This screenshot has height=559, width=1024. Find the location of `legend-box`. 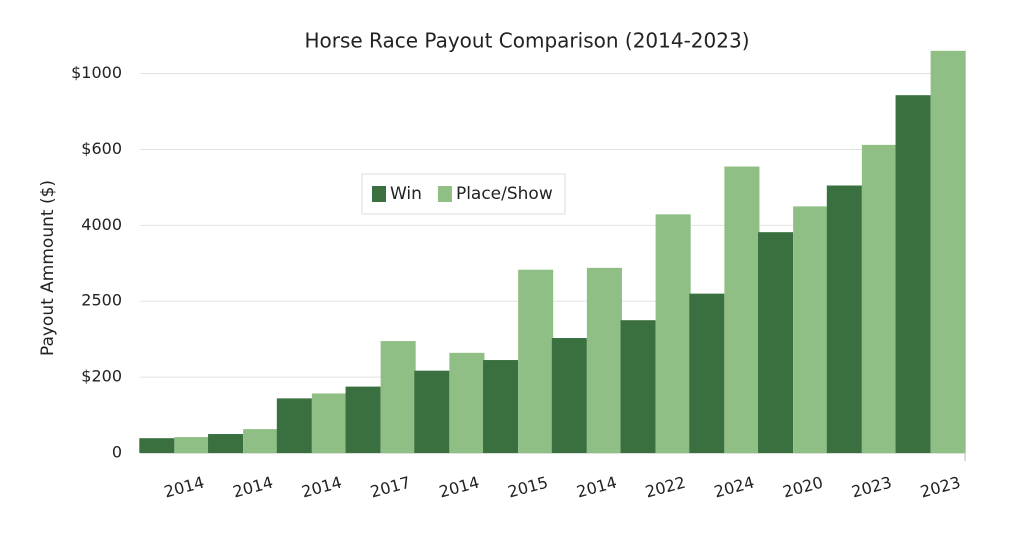

legend-box is located at coordinates (463, 194).